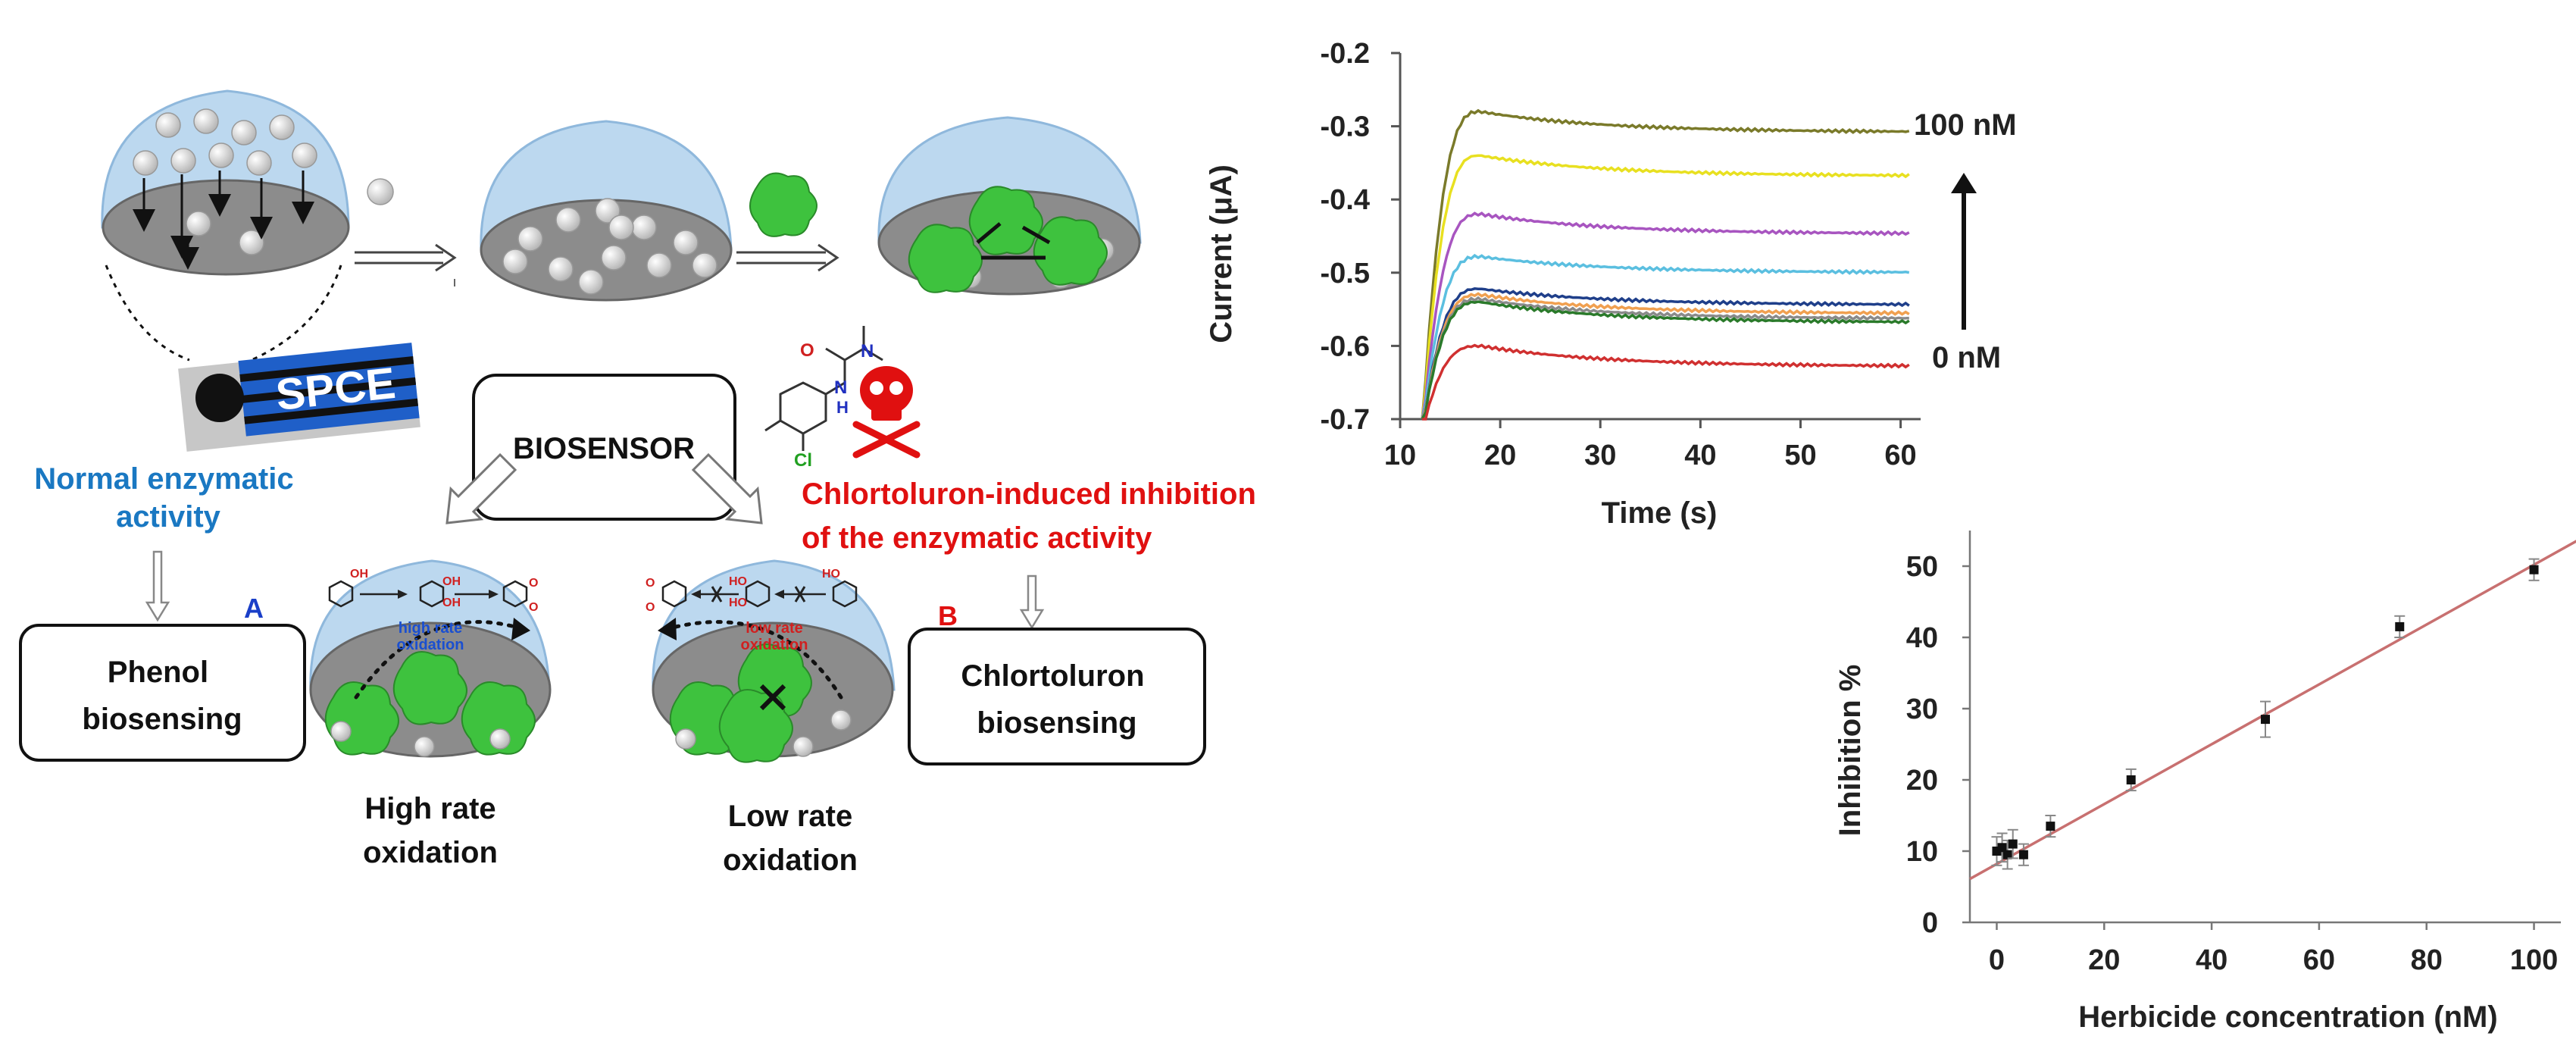 This screenshot has width=2576, height=1055. What do you see at coordinates (1965, 125) in the screenshot?
I see `annotation-100nm: 100 nM` at bounding box center [1965, 125].